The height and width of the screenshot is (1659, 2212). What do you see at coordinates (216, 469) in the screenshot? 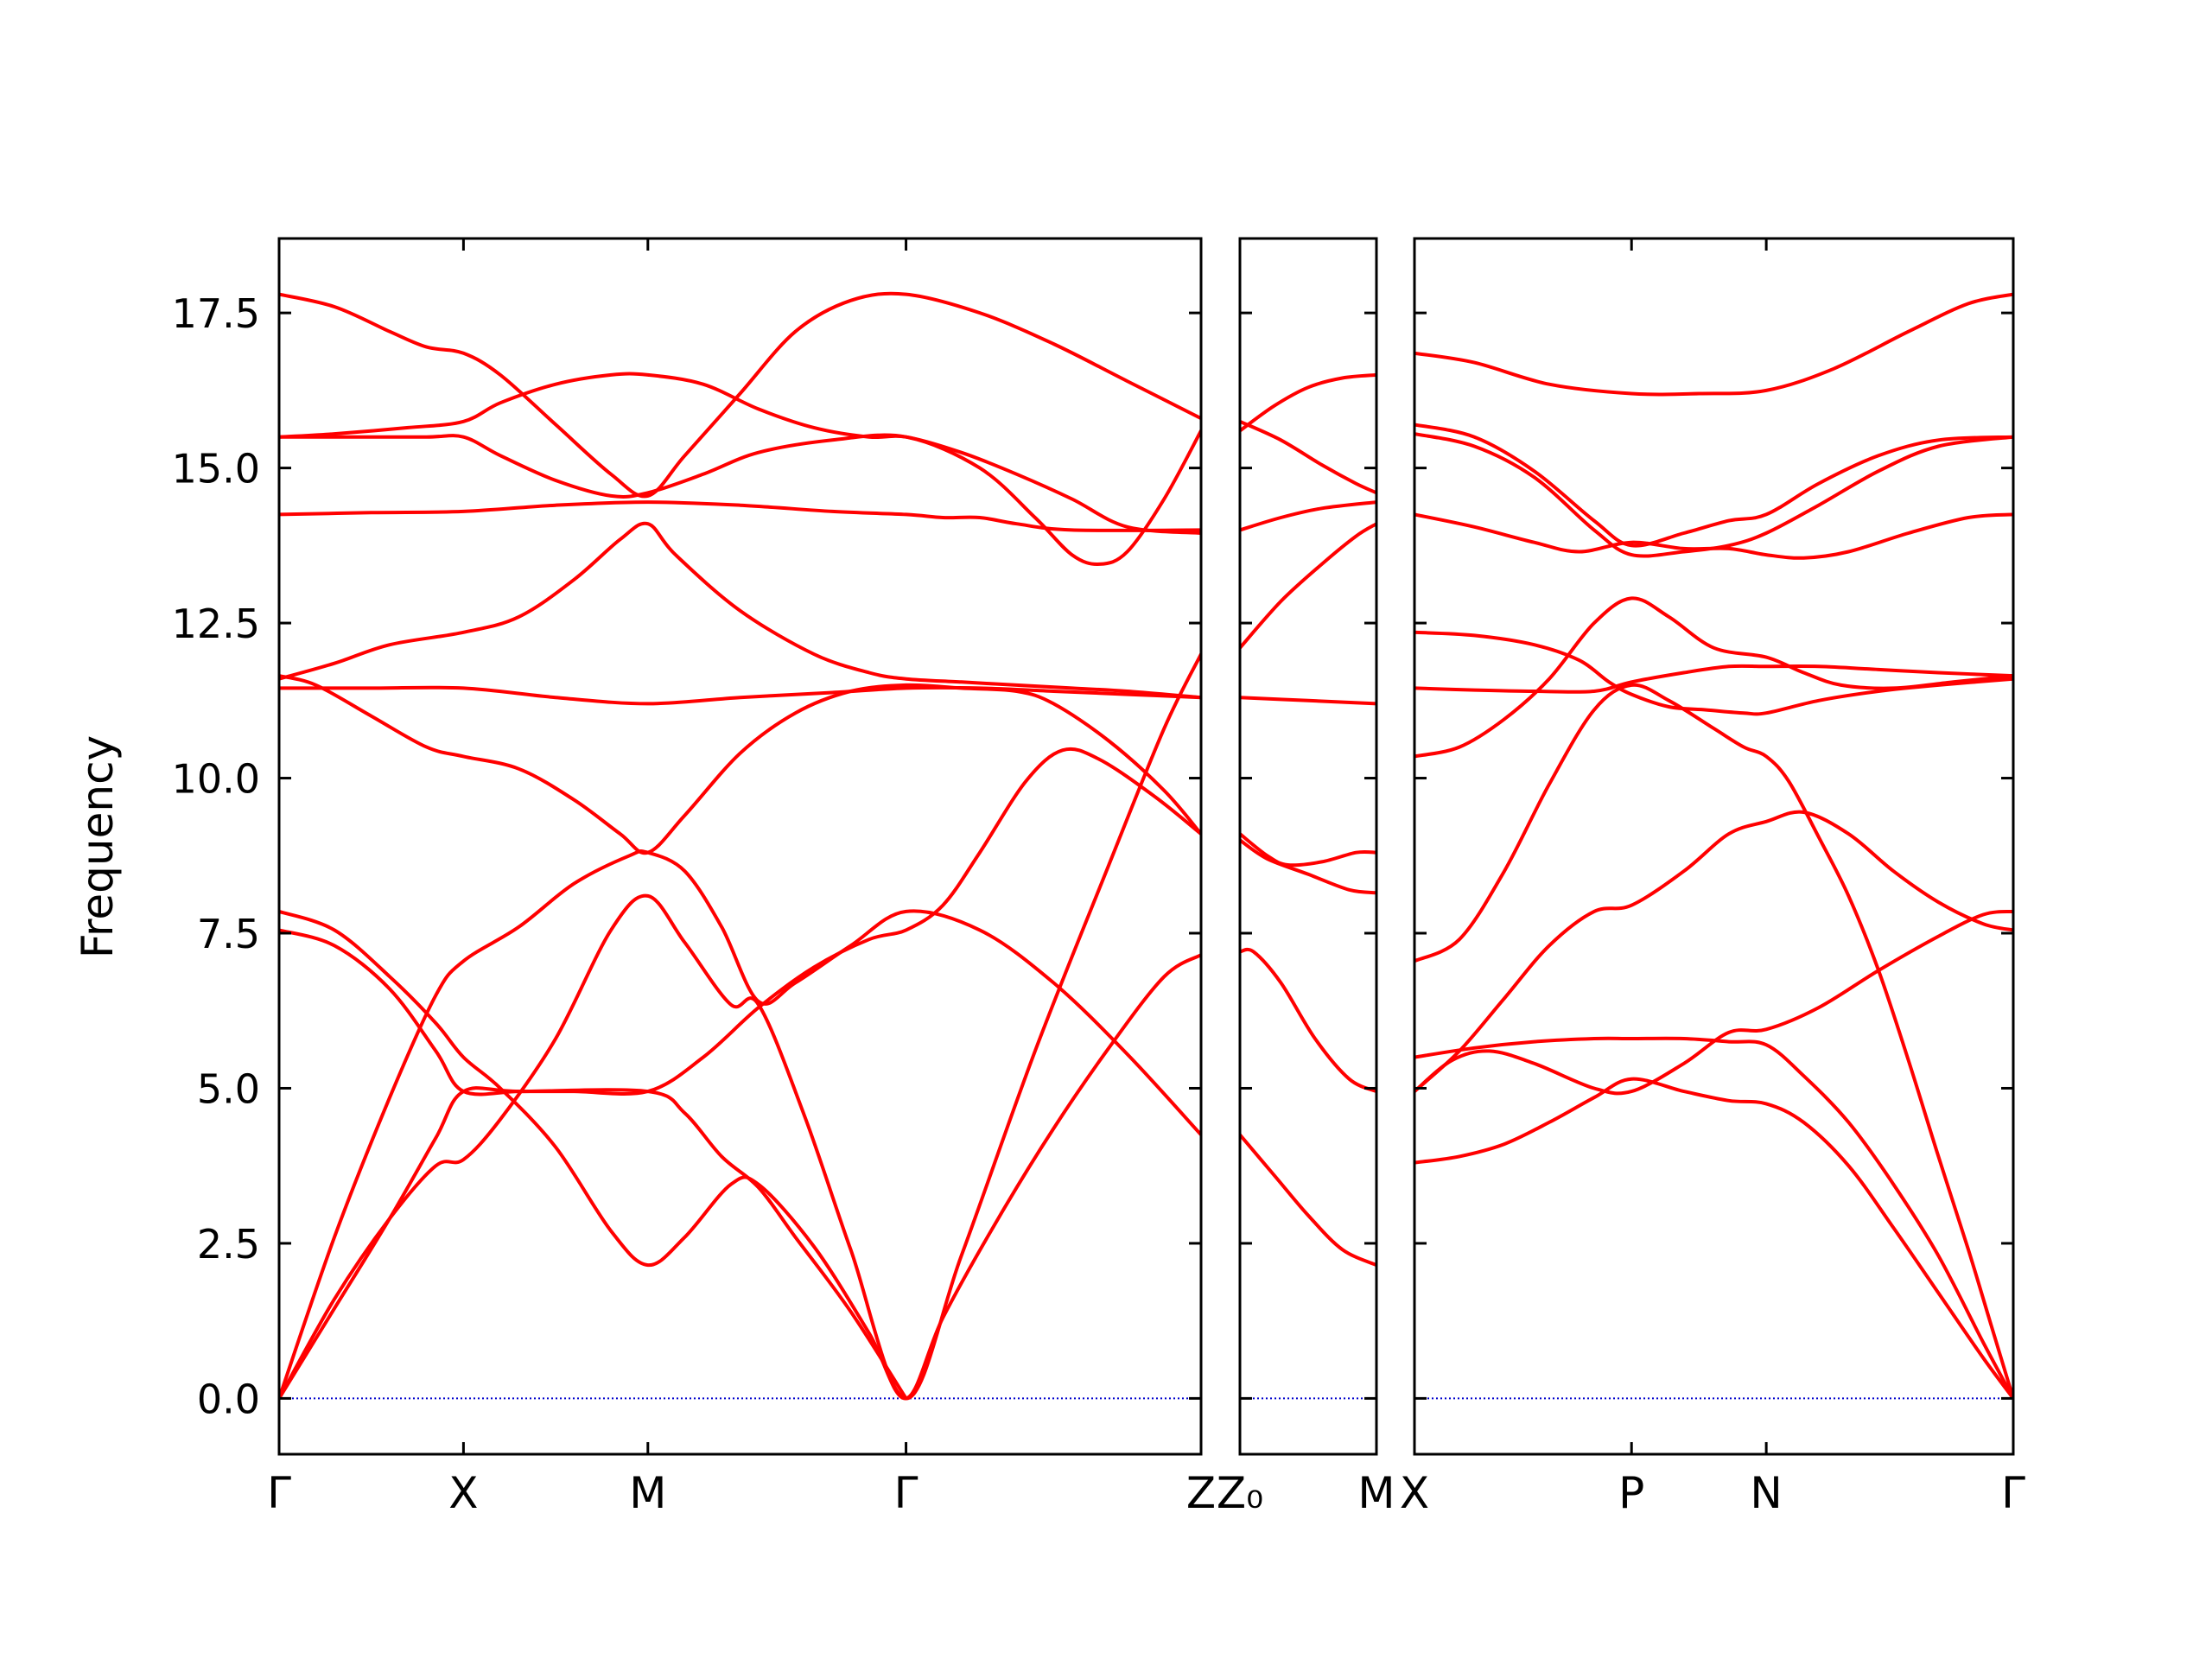
I see `y-tick-label: 15.0` at bounding box center [216, 469].